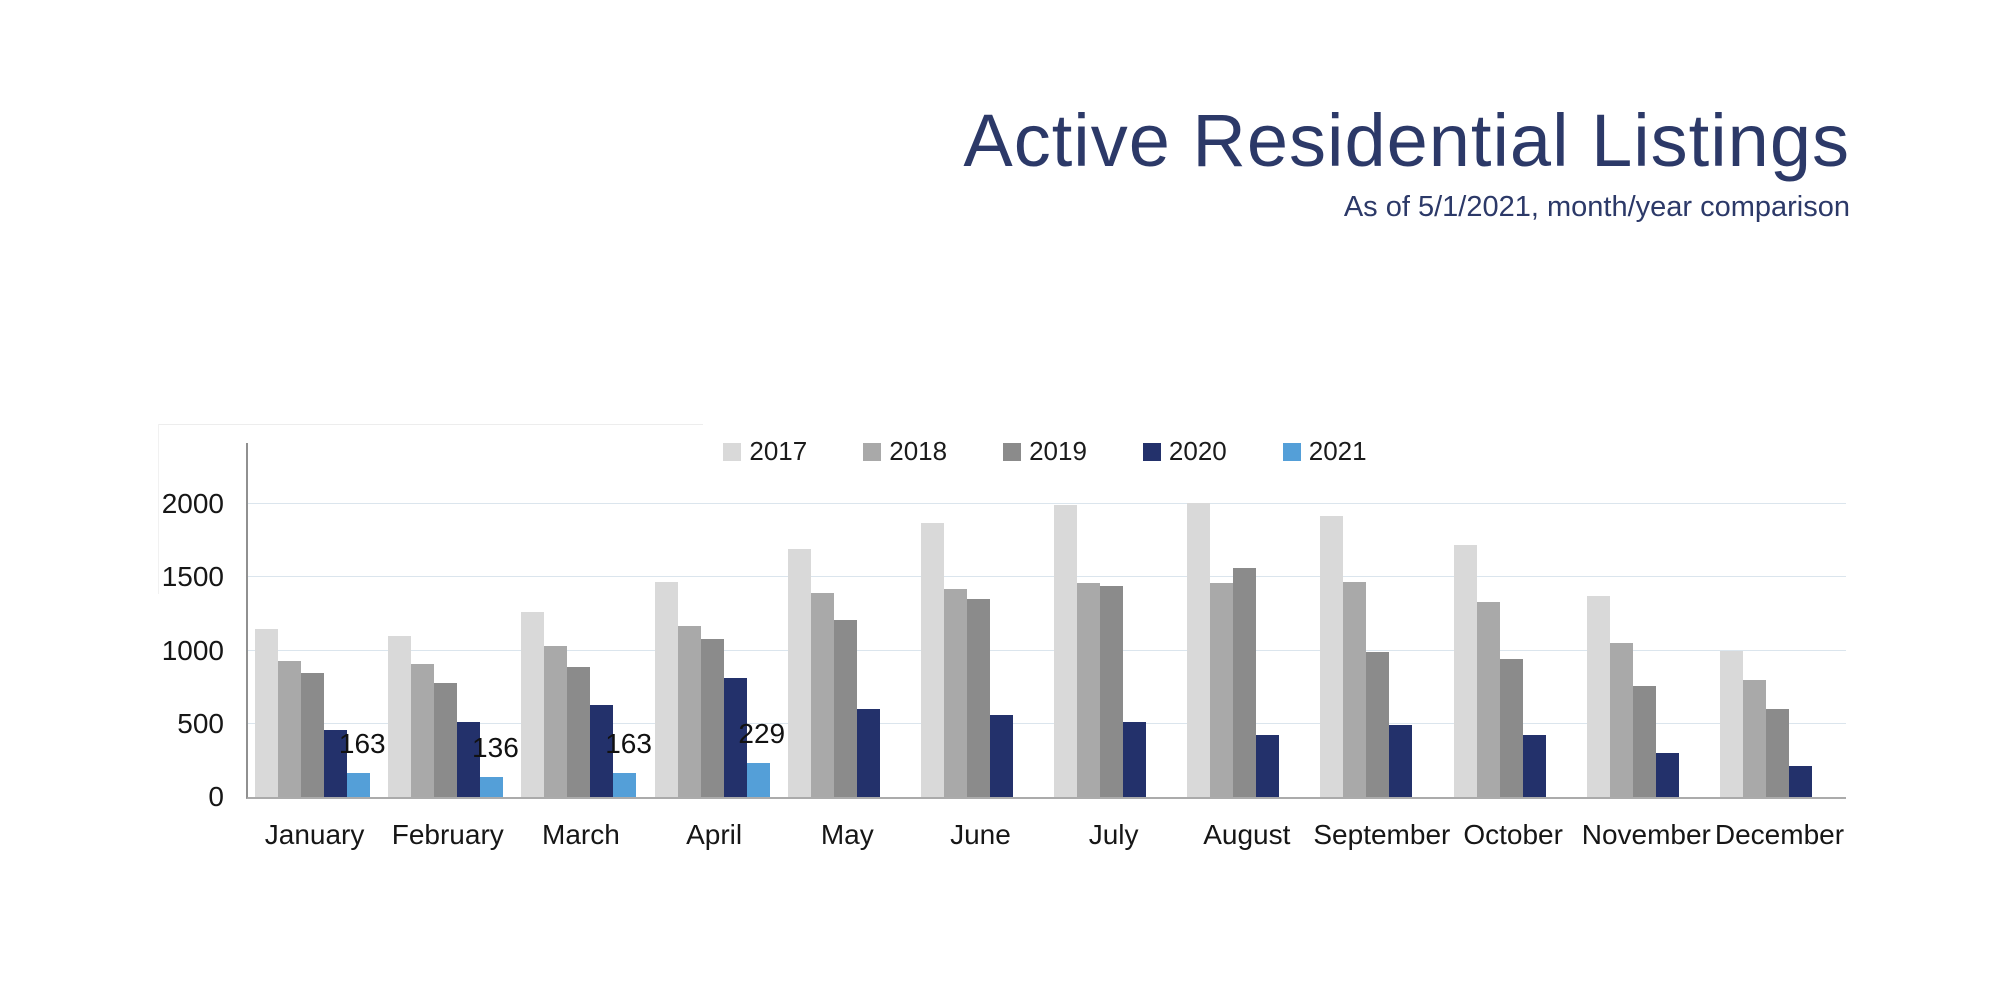  Describe the element at coordinates (1291, 451) in the screenshot. I see `legend-swatch-2021` at that location.